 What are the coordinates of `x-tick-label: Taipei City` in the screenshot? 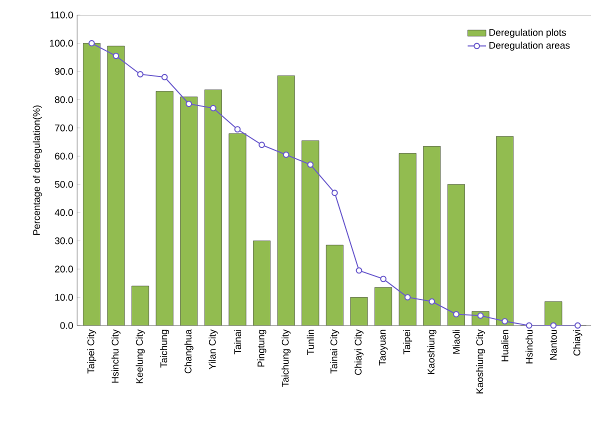 It's located at (91, 351).